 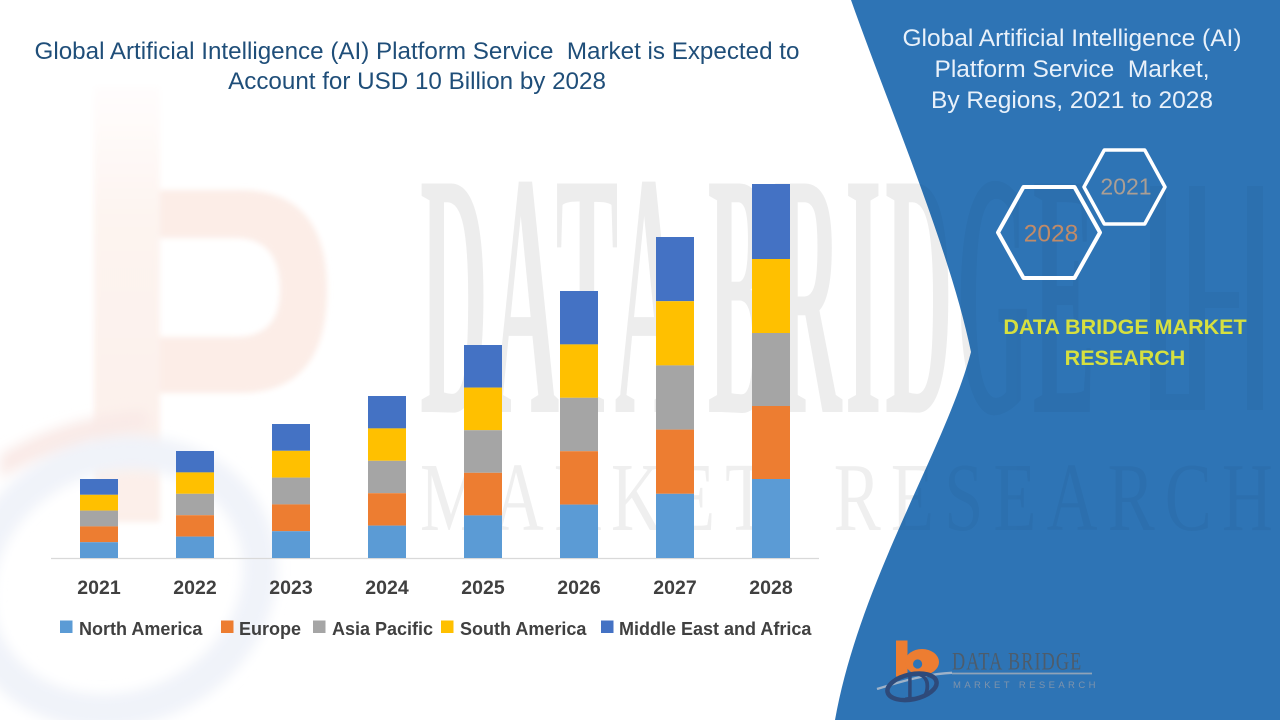 What do you see at coordinates (917, 687) in the screenshot?
I see `svg-text: D` at bounding box center [917, 687].